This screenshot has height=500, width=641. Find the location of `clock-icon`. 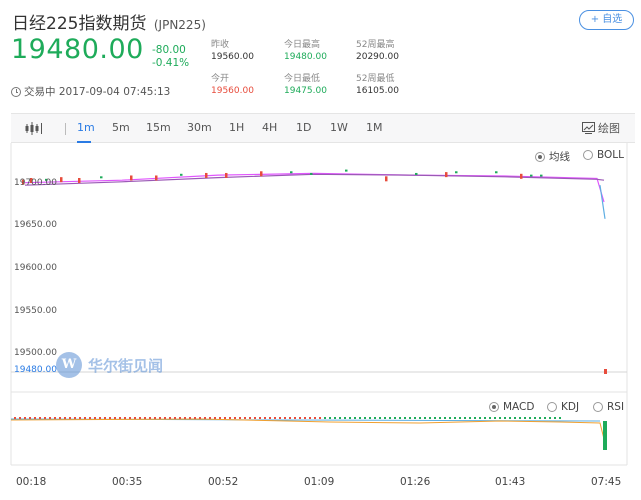

clock-icon is located at coordinates (16, 91).